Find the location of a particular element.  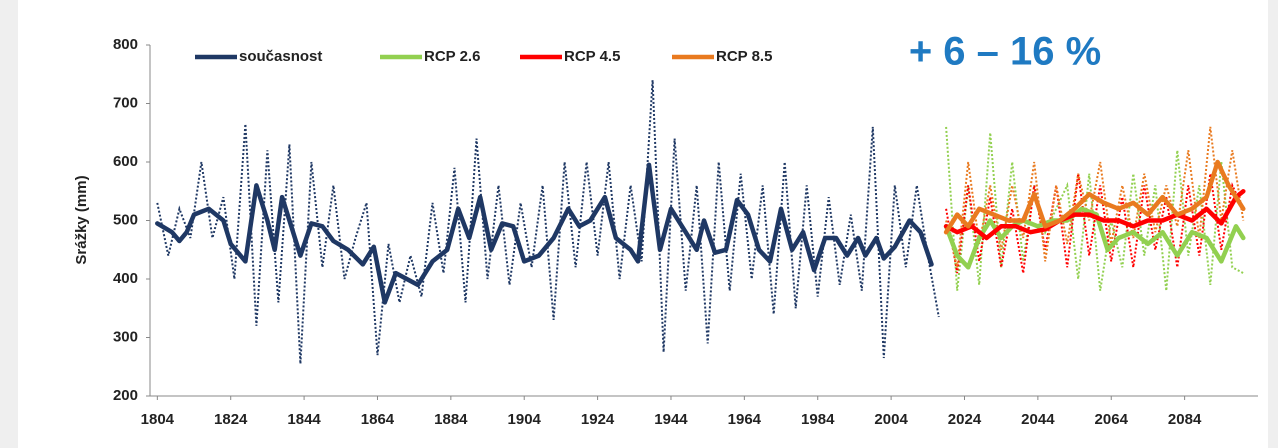

legend-label: RCP 4.5 is located at coordinates (592, 56).